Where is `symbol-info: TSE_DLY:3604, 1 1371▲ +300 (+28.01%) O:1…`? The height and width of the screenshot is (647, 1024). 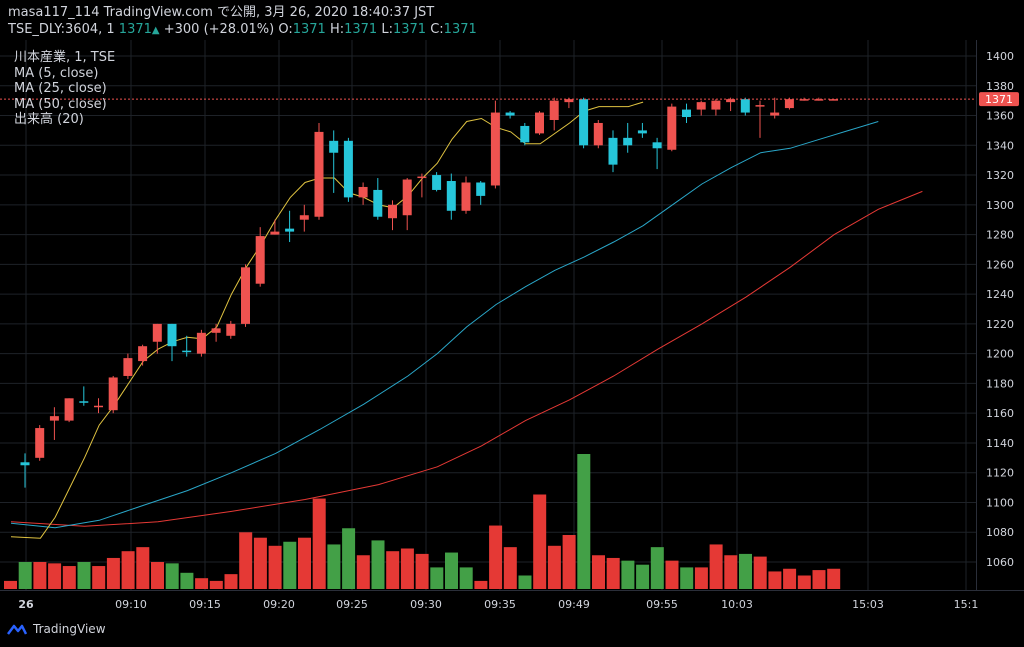
symbol-info: TSE_DLY:3604, 1 1371▲ +300 (+28.01%) O:1… is located at coordinates (242, 30).